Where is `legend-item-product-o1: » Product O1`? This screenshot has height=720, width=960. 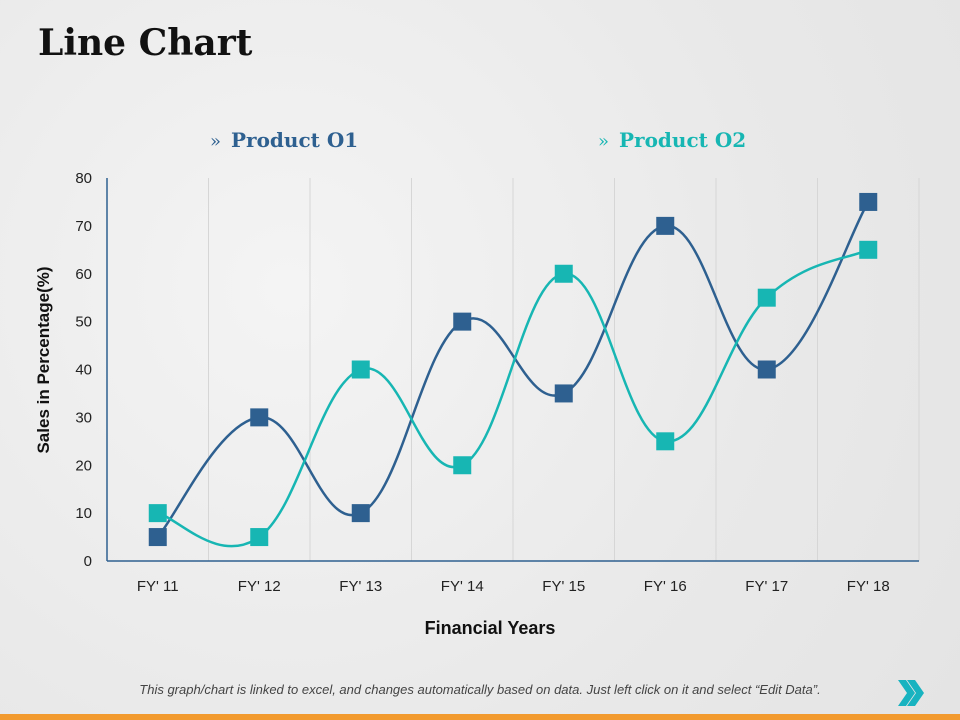 legend-item-product-o1: » Product O1 is located at coordinates (284, 140).